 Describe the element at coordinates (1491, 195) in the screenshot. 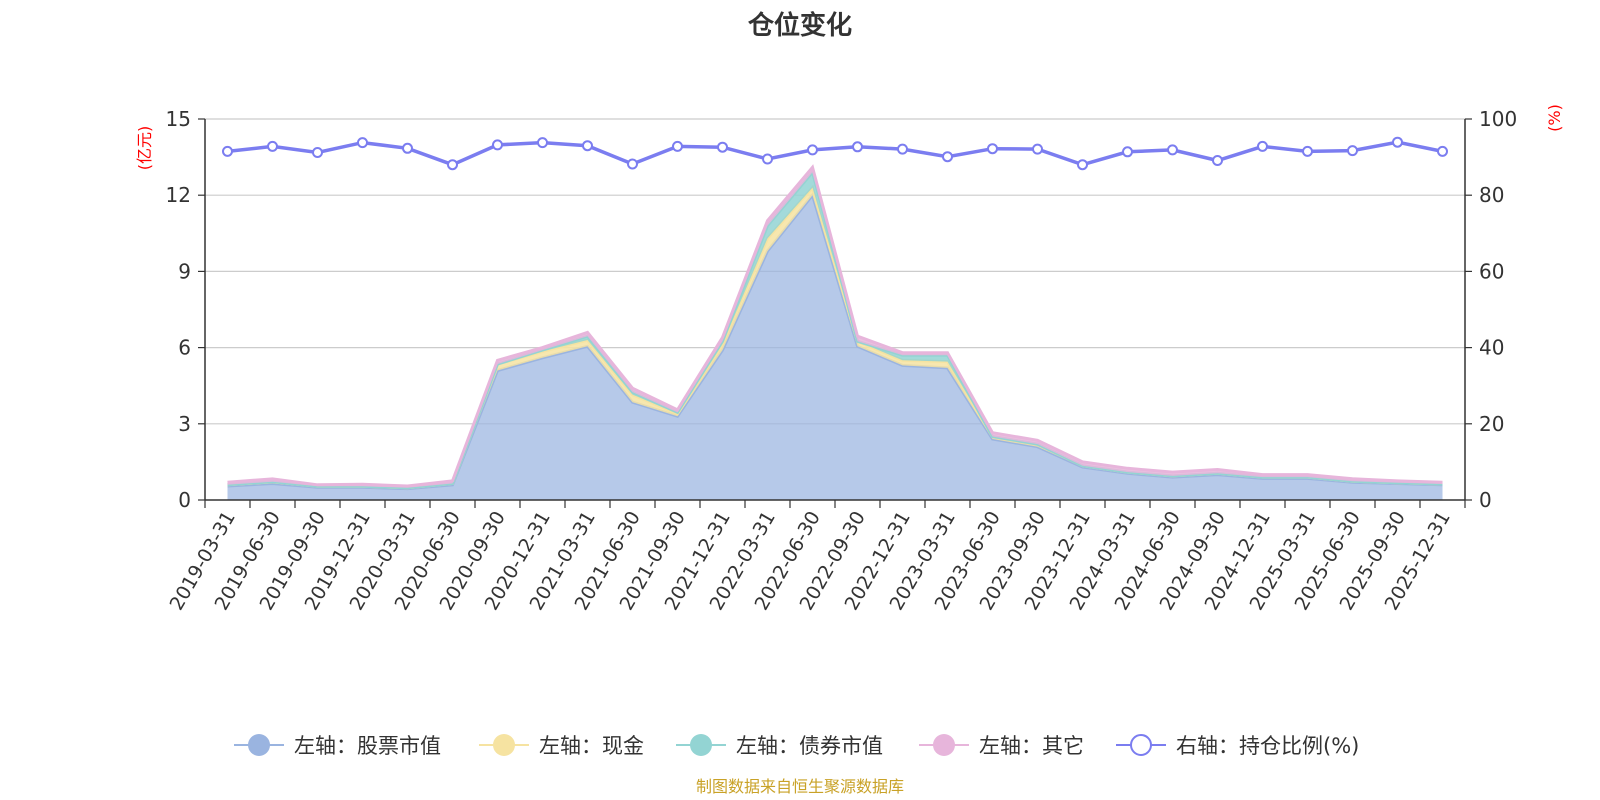

I see `right-axis-tick-label: 80` at that location.